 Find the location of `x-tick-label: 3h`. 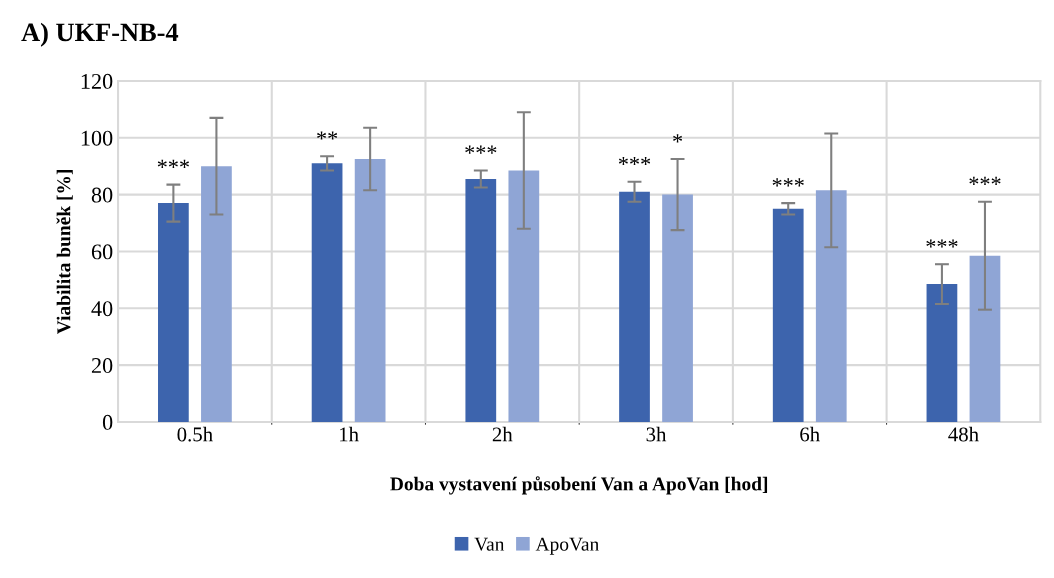

x-tick-label: 3h is located at coordinates (656, 434).